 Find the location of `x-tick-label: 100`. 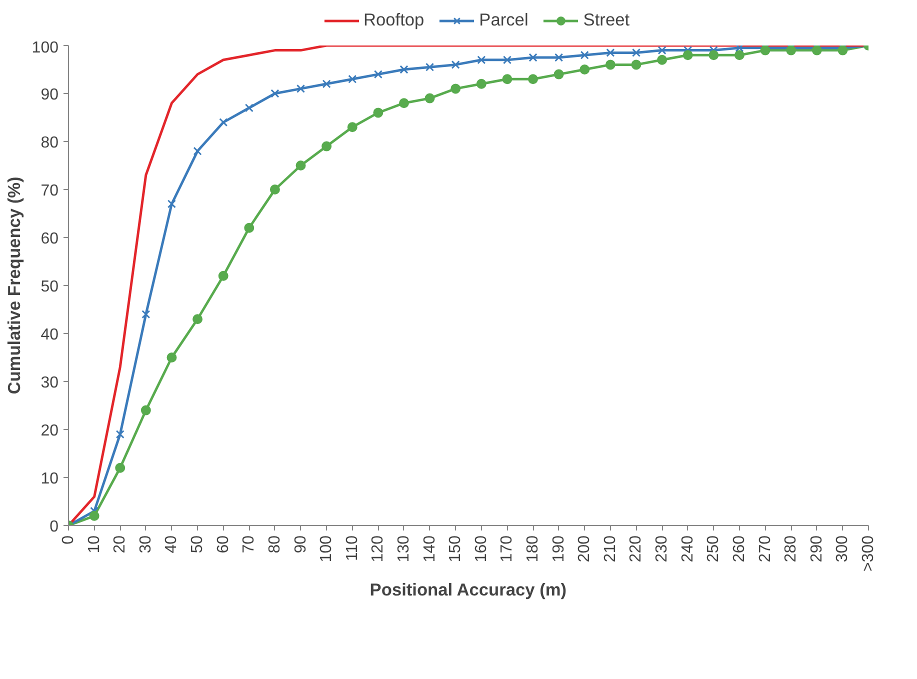

x-tick-label: 100 is located at coordinates (327, 548).